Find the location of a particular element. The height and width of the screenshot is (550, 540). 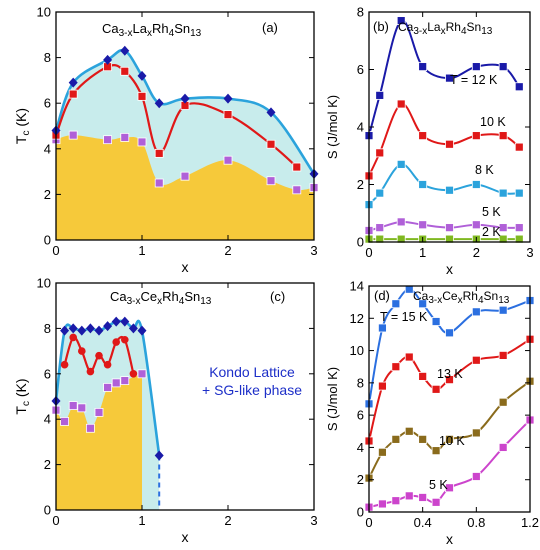

panel-title: Ca3-xLaxRh4Sn13 is located at coordinates (152, 30).